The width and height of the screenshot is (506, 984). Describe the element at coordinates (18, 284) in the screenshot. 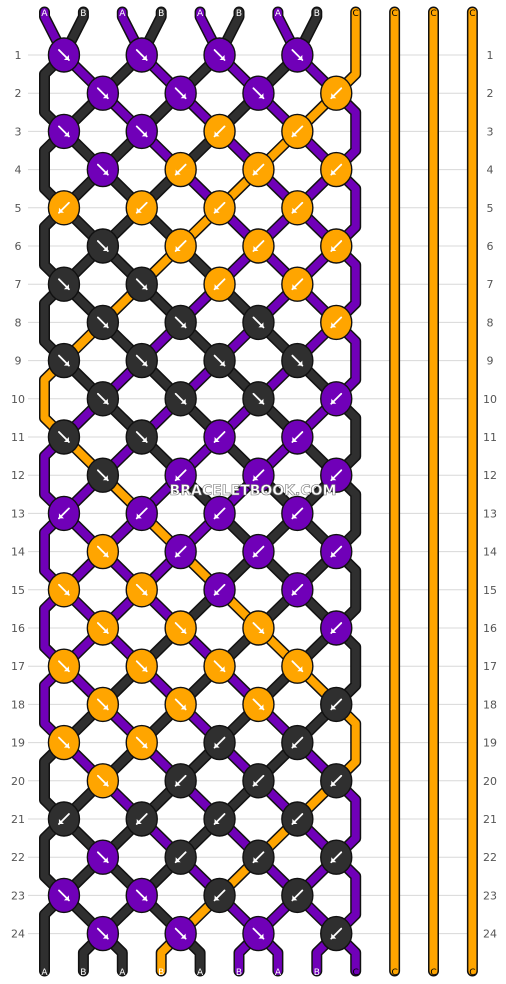

I see `row-number-left: 7` at that location.